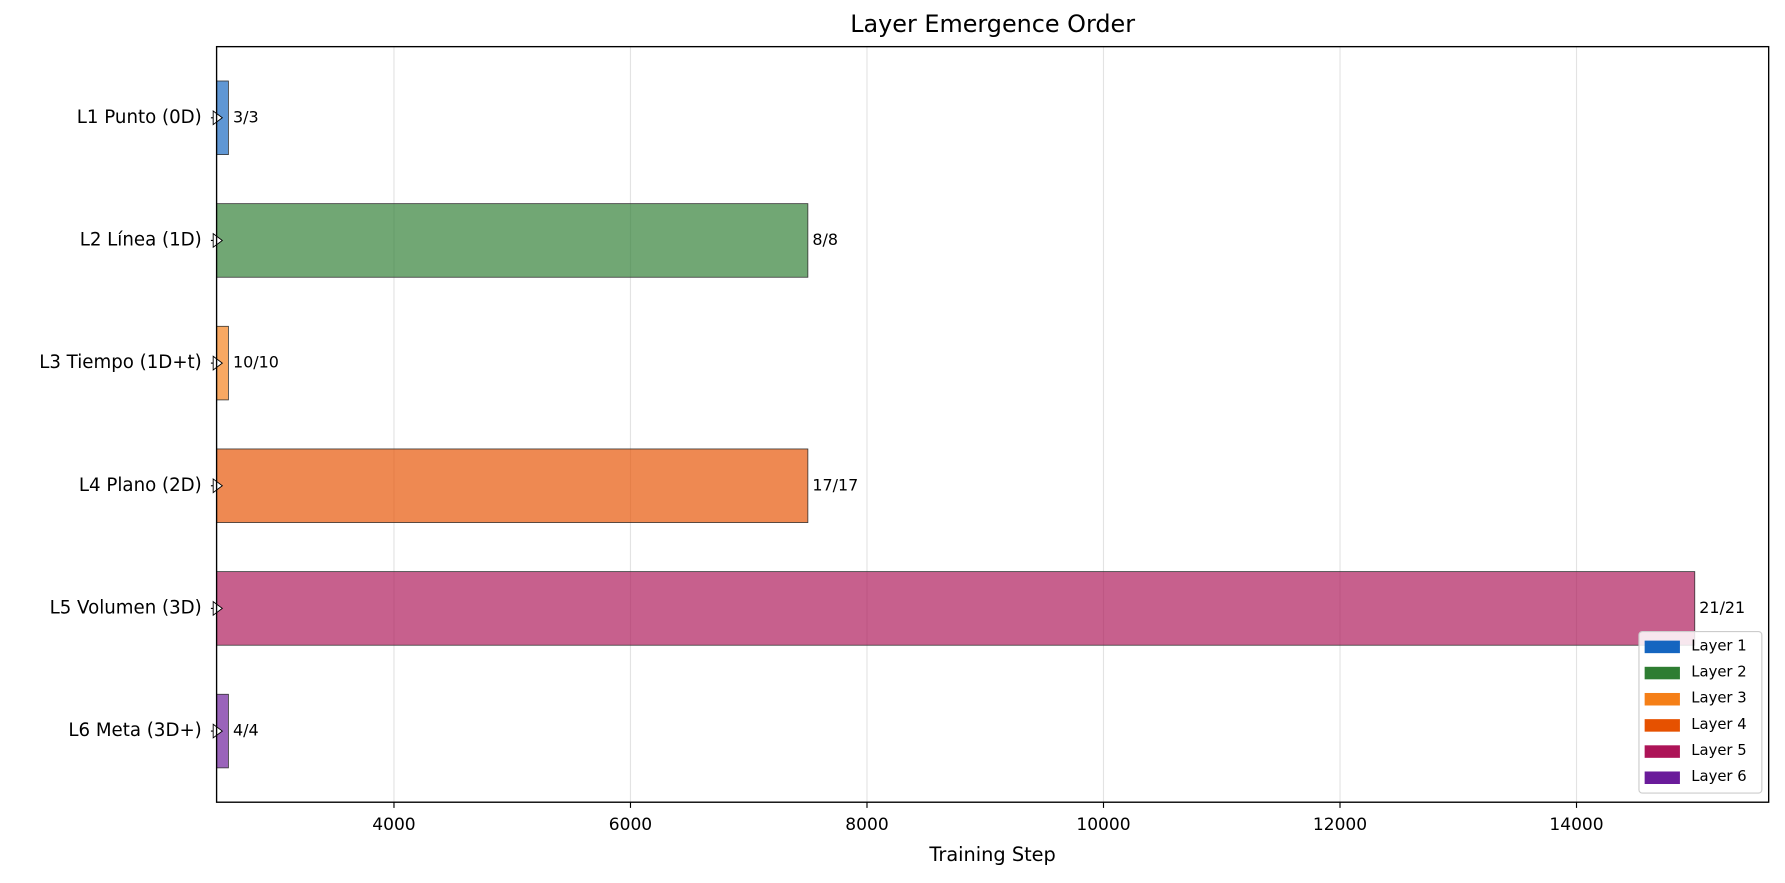 This screenshot has height=883, width=1785. Describe the element at coordinates (126, 607) in the screenshot. I see `y-tick-label: L5 Volumen (3D)` at that location.